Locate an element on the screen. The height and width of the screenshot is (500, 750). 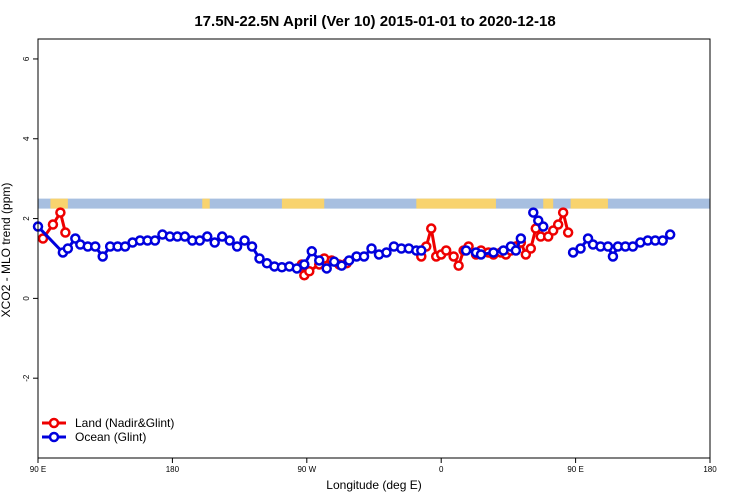
y-tick-label: 4 is located at coordinates (26, 138).